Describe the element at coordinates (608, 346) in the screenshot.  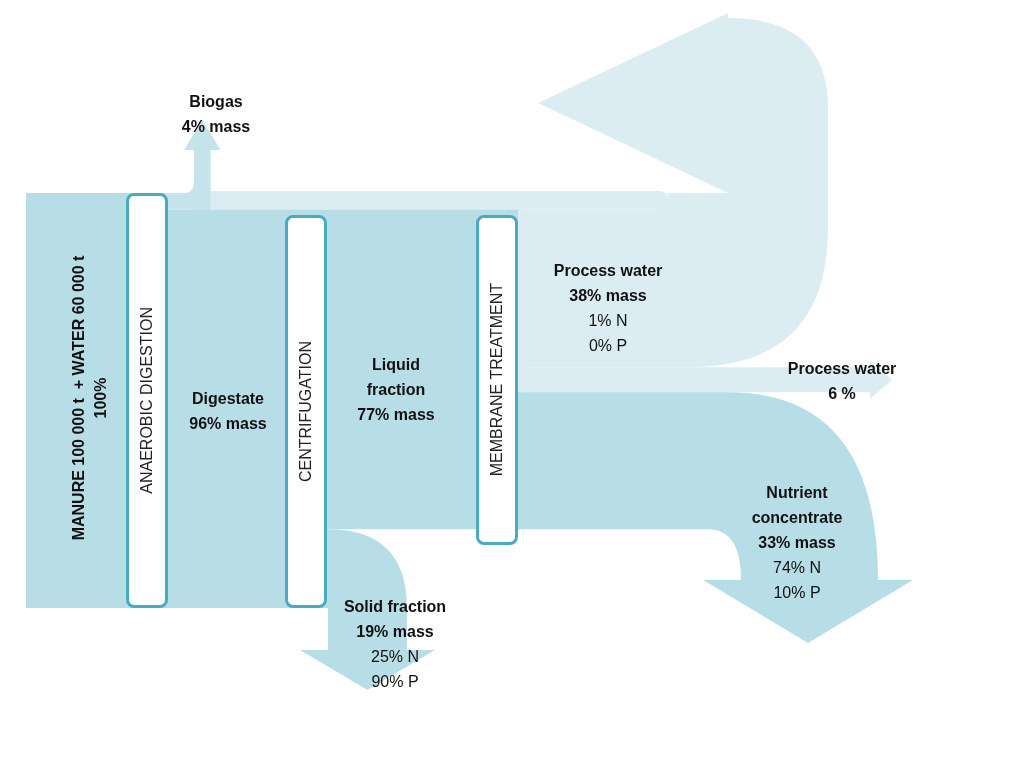
I see `text: 0% P` at that location.